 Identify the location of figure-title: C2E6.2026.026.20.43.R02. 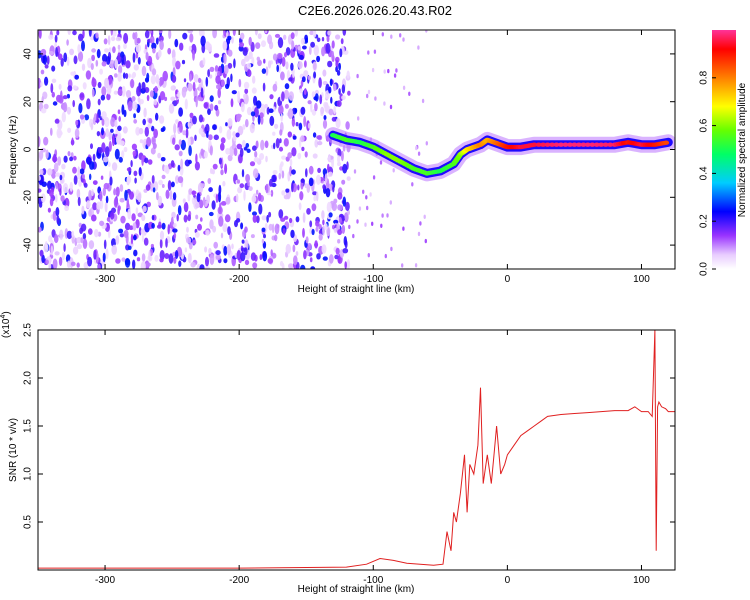
(375, 10).